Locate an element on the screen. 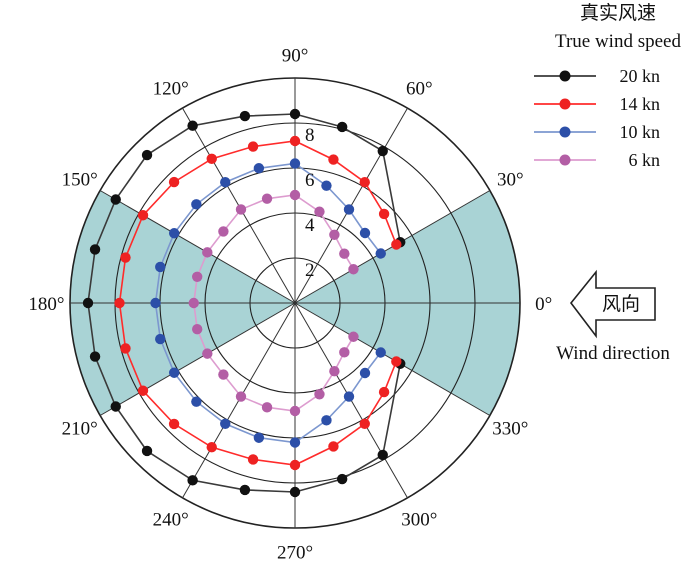 The image size is (700, 575). legend-item: 10 kn is located at coordinates (597, 132).